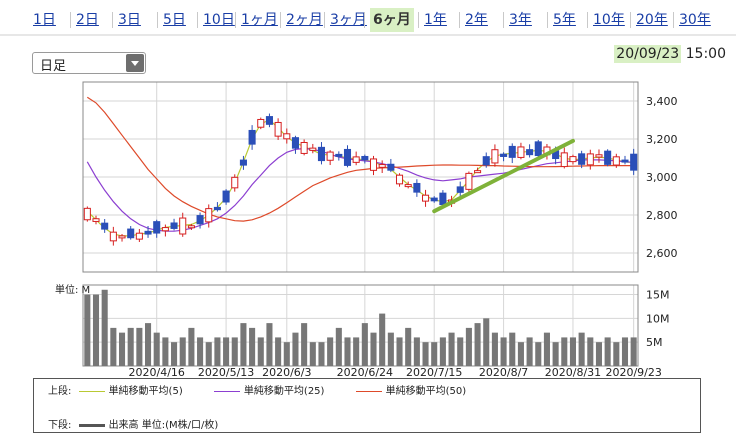 This screenshot has width=736, height=435. What do you see at coordinates (609, 20) in the screenshot?
I see `period-tab-13: 10年` at bounding box center [609, 20].